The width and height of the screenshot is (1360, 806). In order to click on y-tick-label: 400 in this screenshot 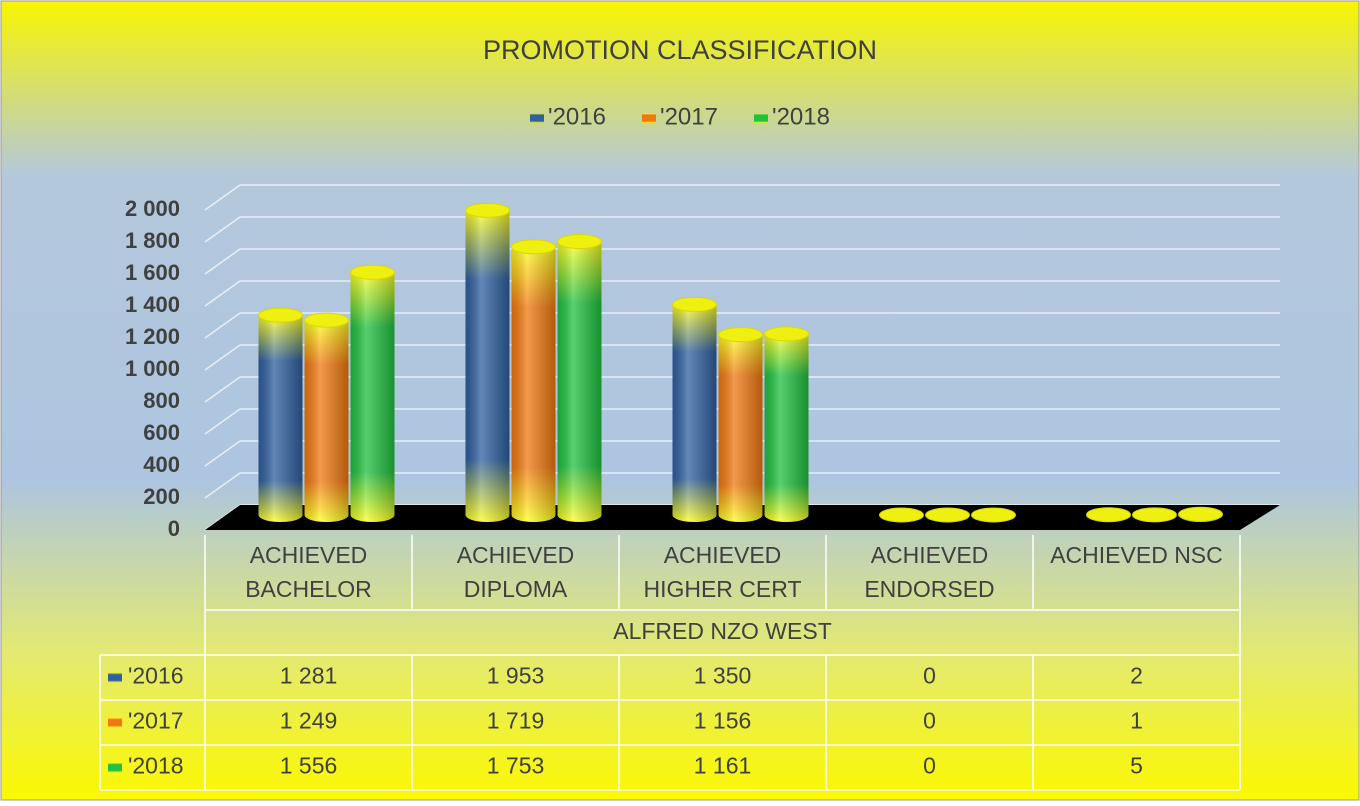, I will do `click(161, 464)`.